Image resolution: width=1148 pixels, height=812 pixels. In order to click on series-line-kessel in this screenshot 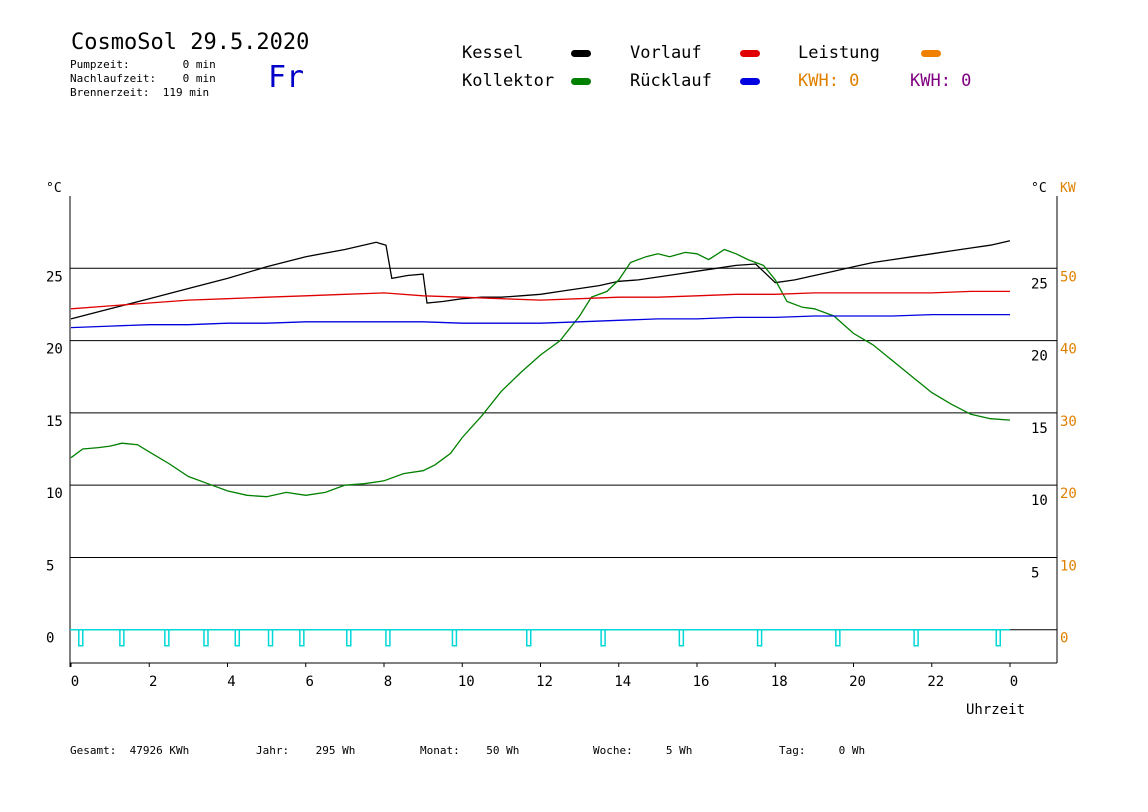, I will do `click(540, 280)`.